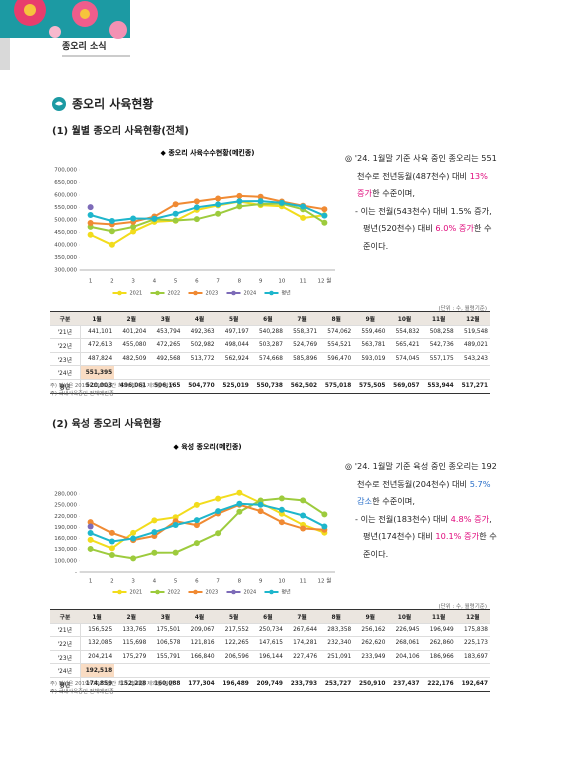 The height and width of the screenshot is (765, 561). I want to click on y-tick-label: 250,000, so click(65, 506).